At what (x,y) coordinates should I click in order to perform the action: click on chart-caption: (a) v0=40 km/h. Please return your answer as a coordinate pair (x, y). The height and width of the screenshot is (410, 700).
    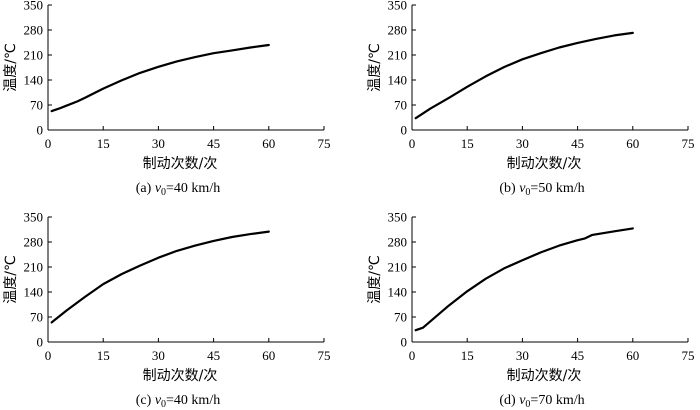
    Looking at the image, I should click on (178, 189).